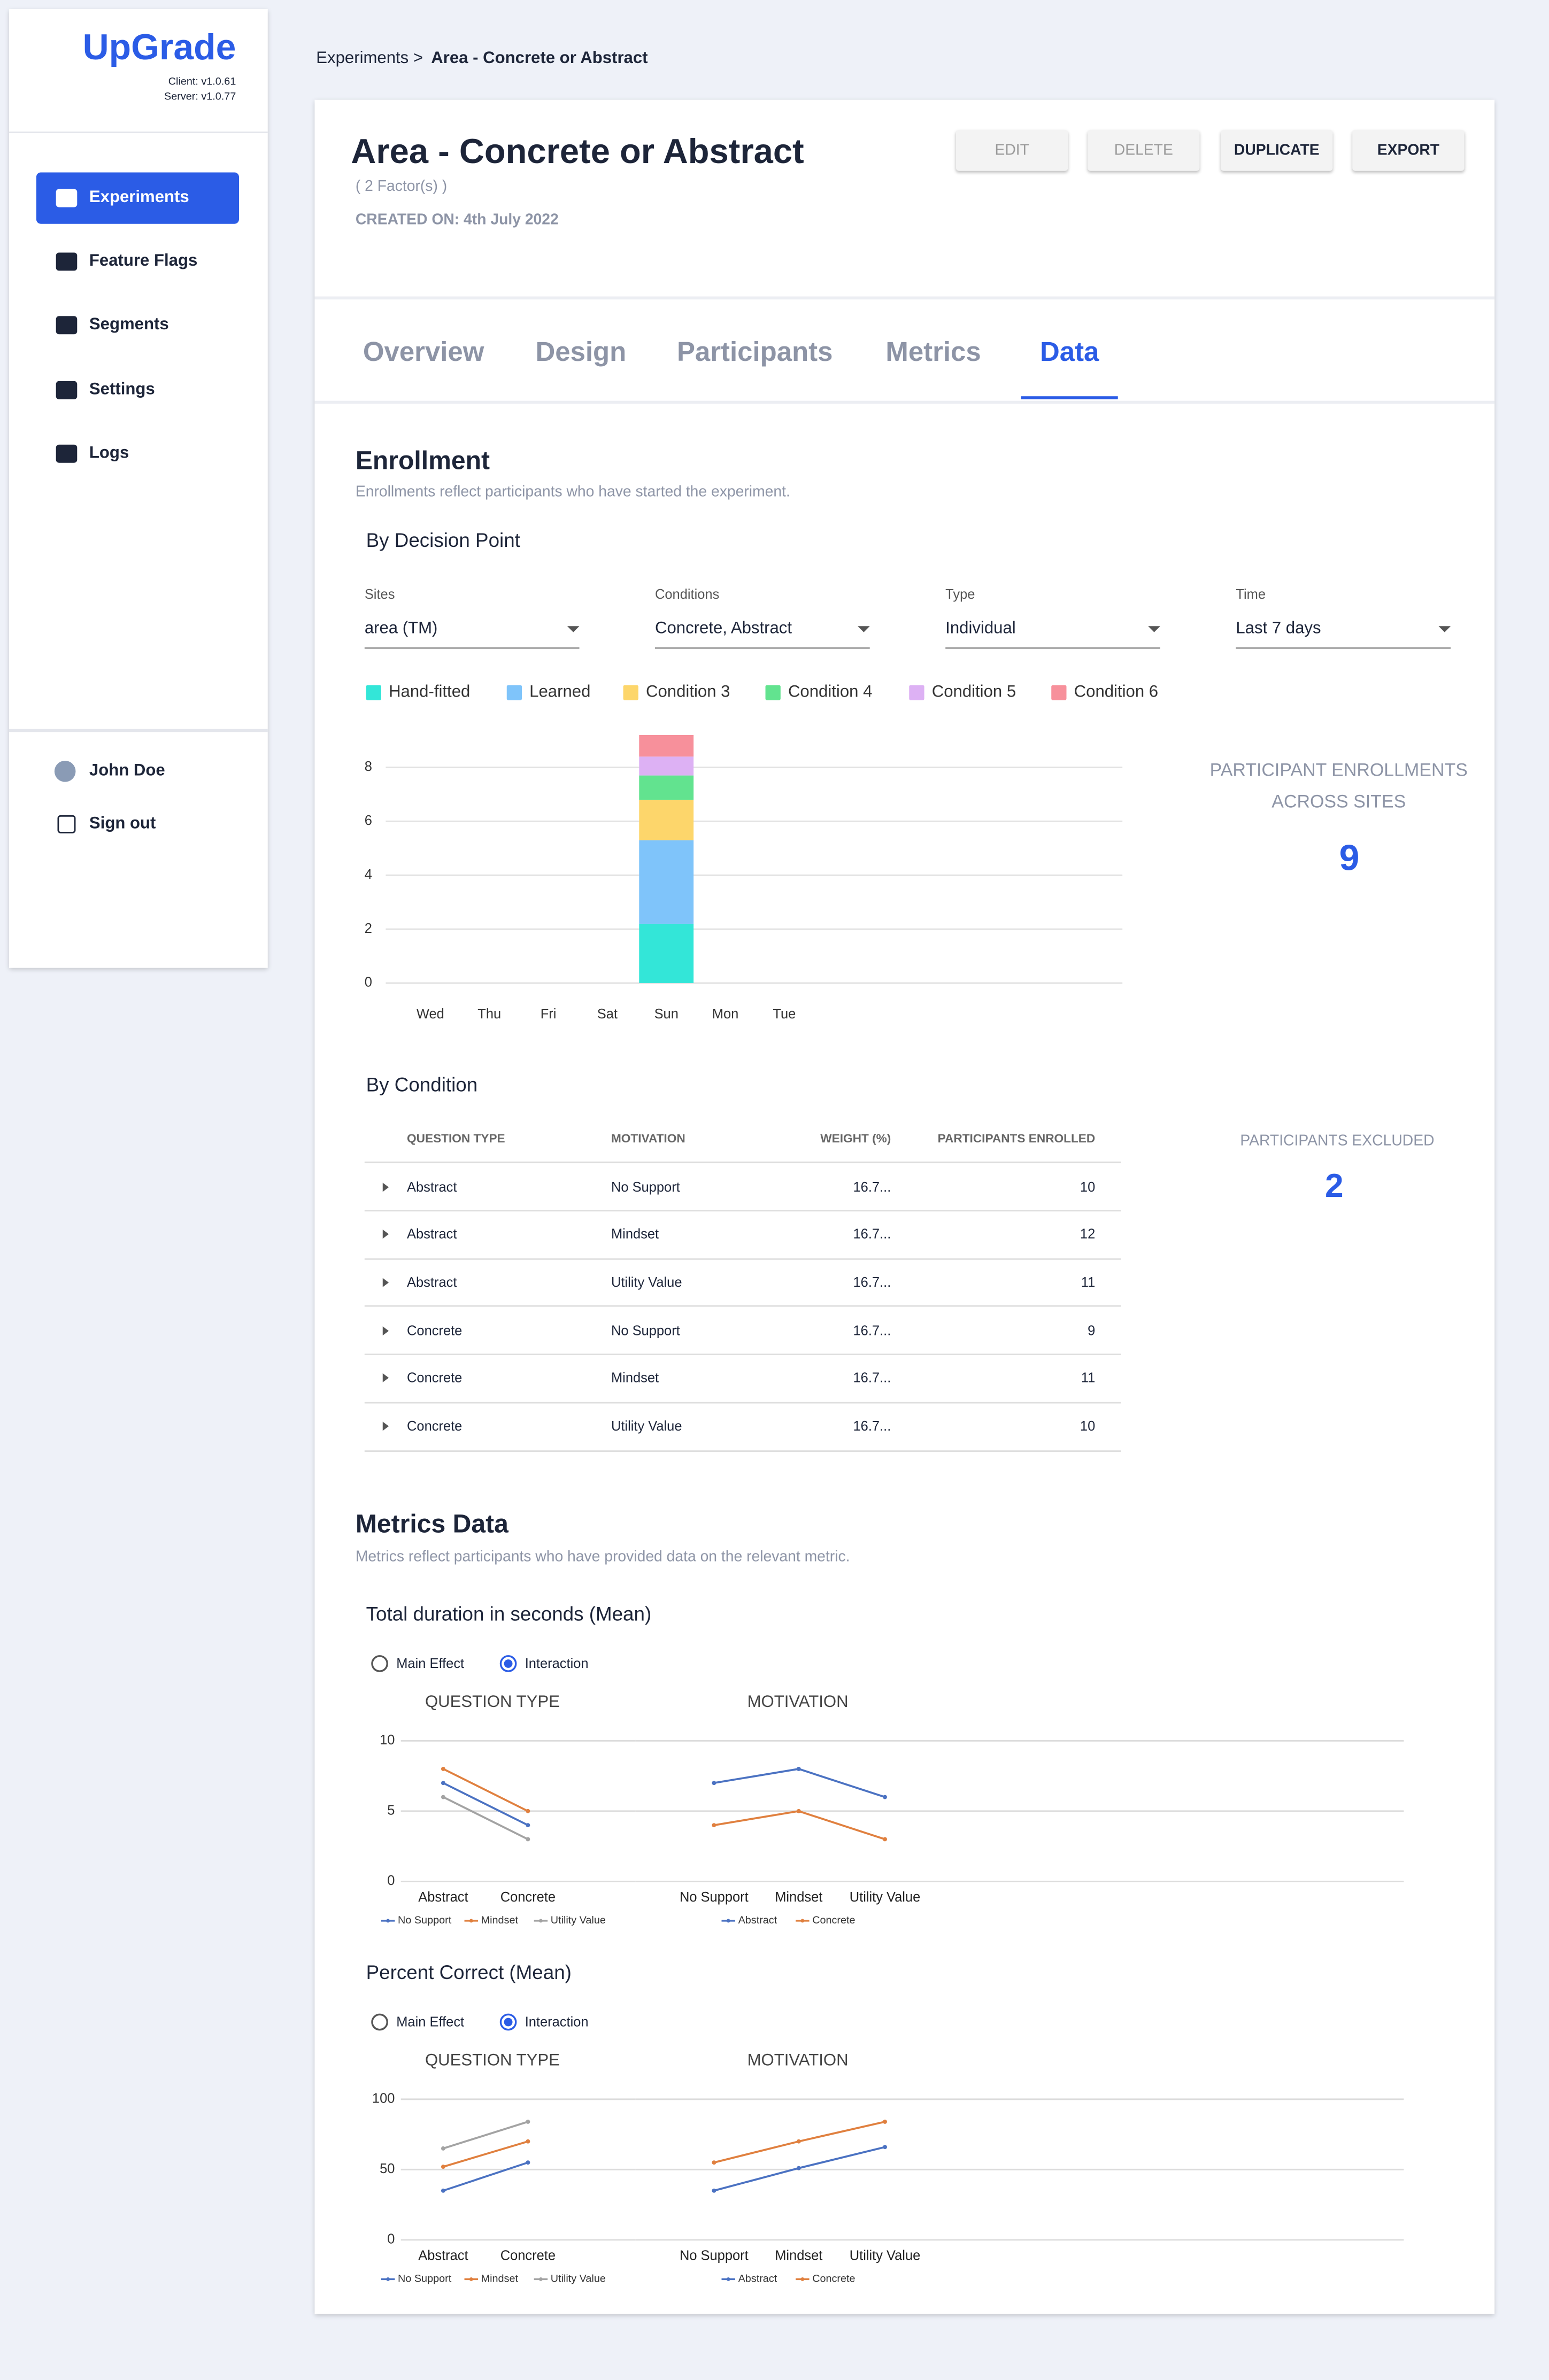 The width and height of the screenshot is (1549, 2380). I want to click on nav-item: Settings, so click(122, 389).